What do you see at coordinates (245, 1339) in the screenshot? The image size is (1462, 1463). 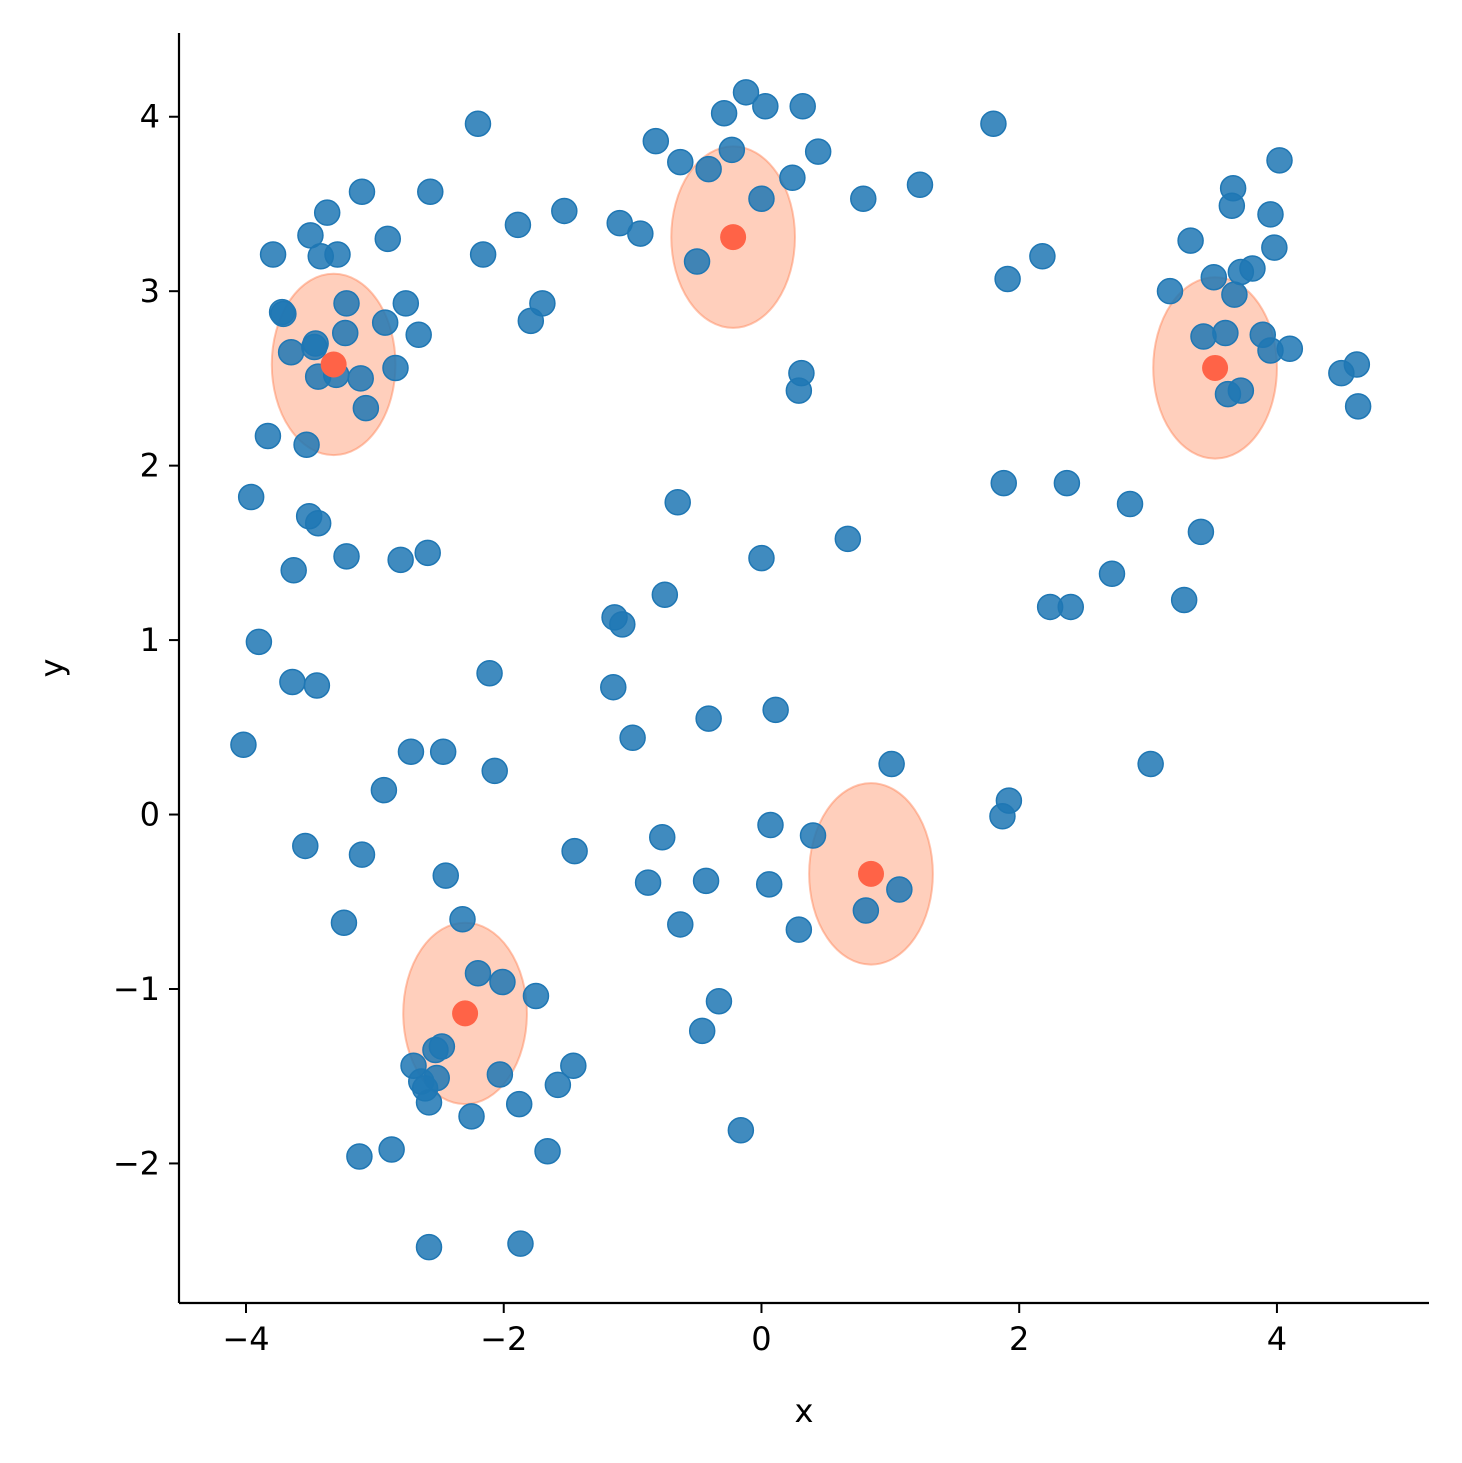 I see `x-tick-label: −4` at bounding box center [245, 1339].